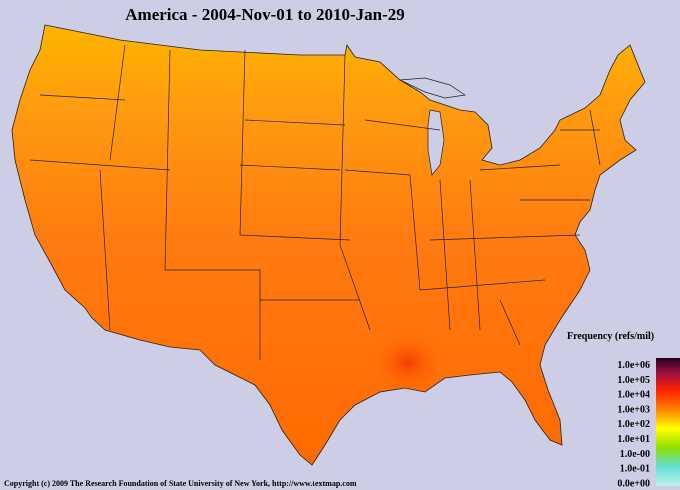  I want to click on legend-label: 1.0e+04, so click(633, 395).